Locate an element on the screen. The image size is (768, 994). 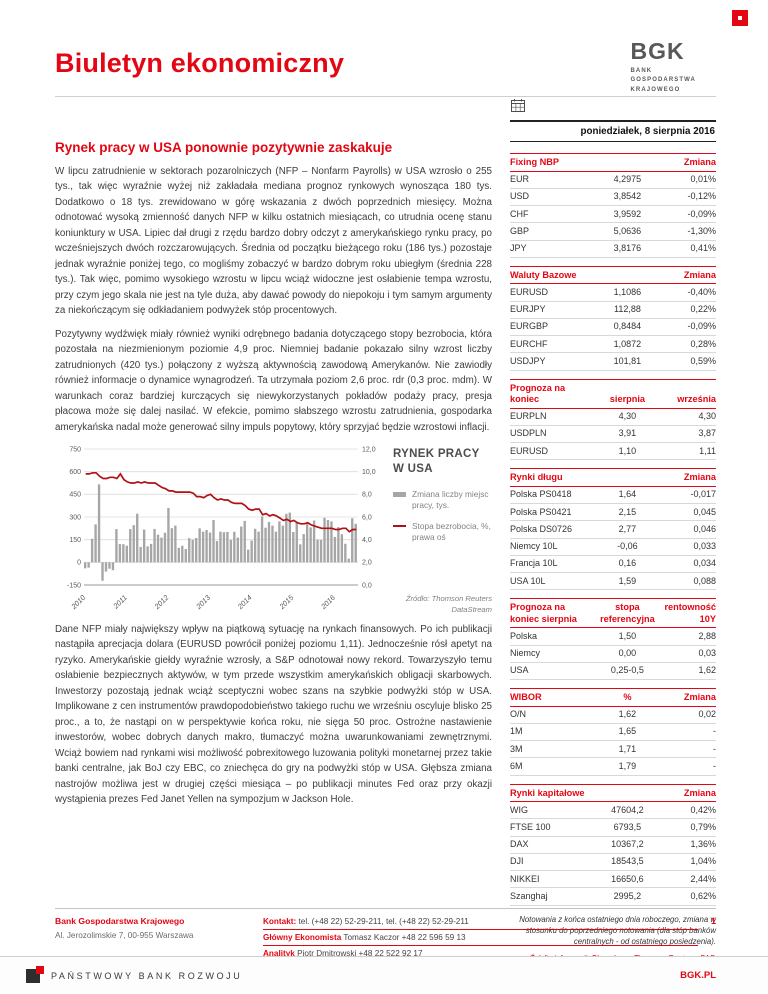
cell-value: 101,81 is located at coordinates (627, 361).